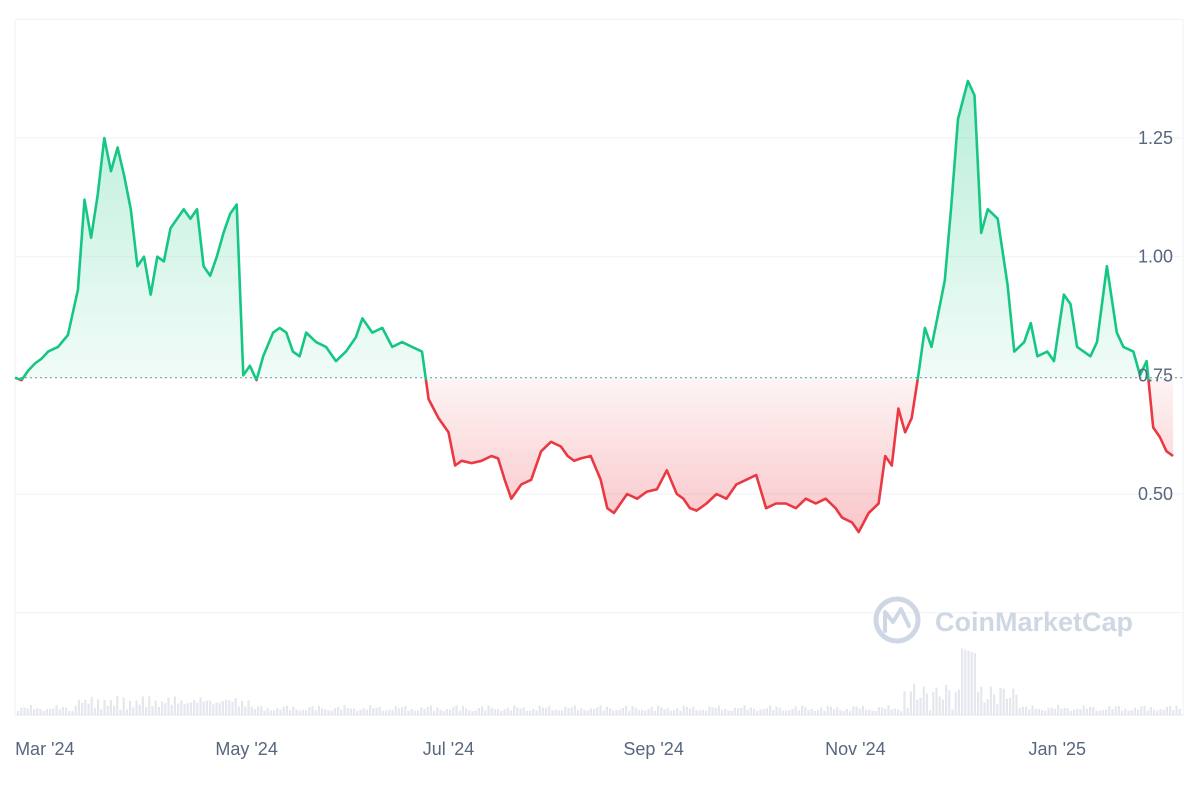 This screenshot has height=805, width=1200. What do you see at coordinates (855, 749) in the screenshot?
I see `x-tick-label: Nov '24` at bounding box center [855, 749].